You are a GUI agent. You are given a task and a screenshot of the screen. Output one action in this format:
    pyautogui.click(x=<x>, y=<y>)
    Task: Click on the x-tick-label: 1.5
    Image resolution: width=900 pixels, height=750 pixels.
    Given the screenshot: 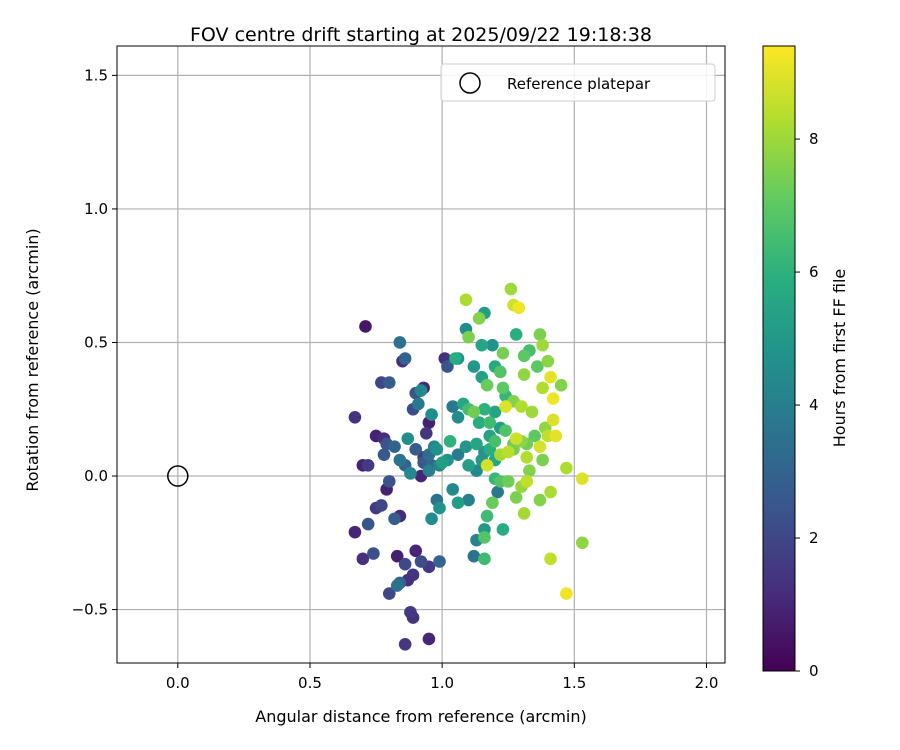 What is the action you would take?
    pyautogui.click(x=574, y=683)
    